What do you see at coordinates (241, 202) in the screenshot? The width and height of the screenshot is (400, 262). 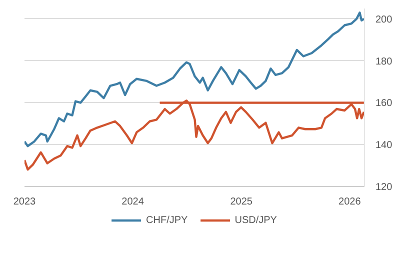 I see `x-tick-label: 2025` at bounding box center [241, 202].